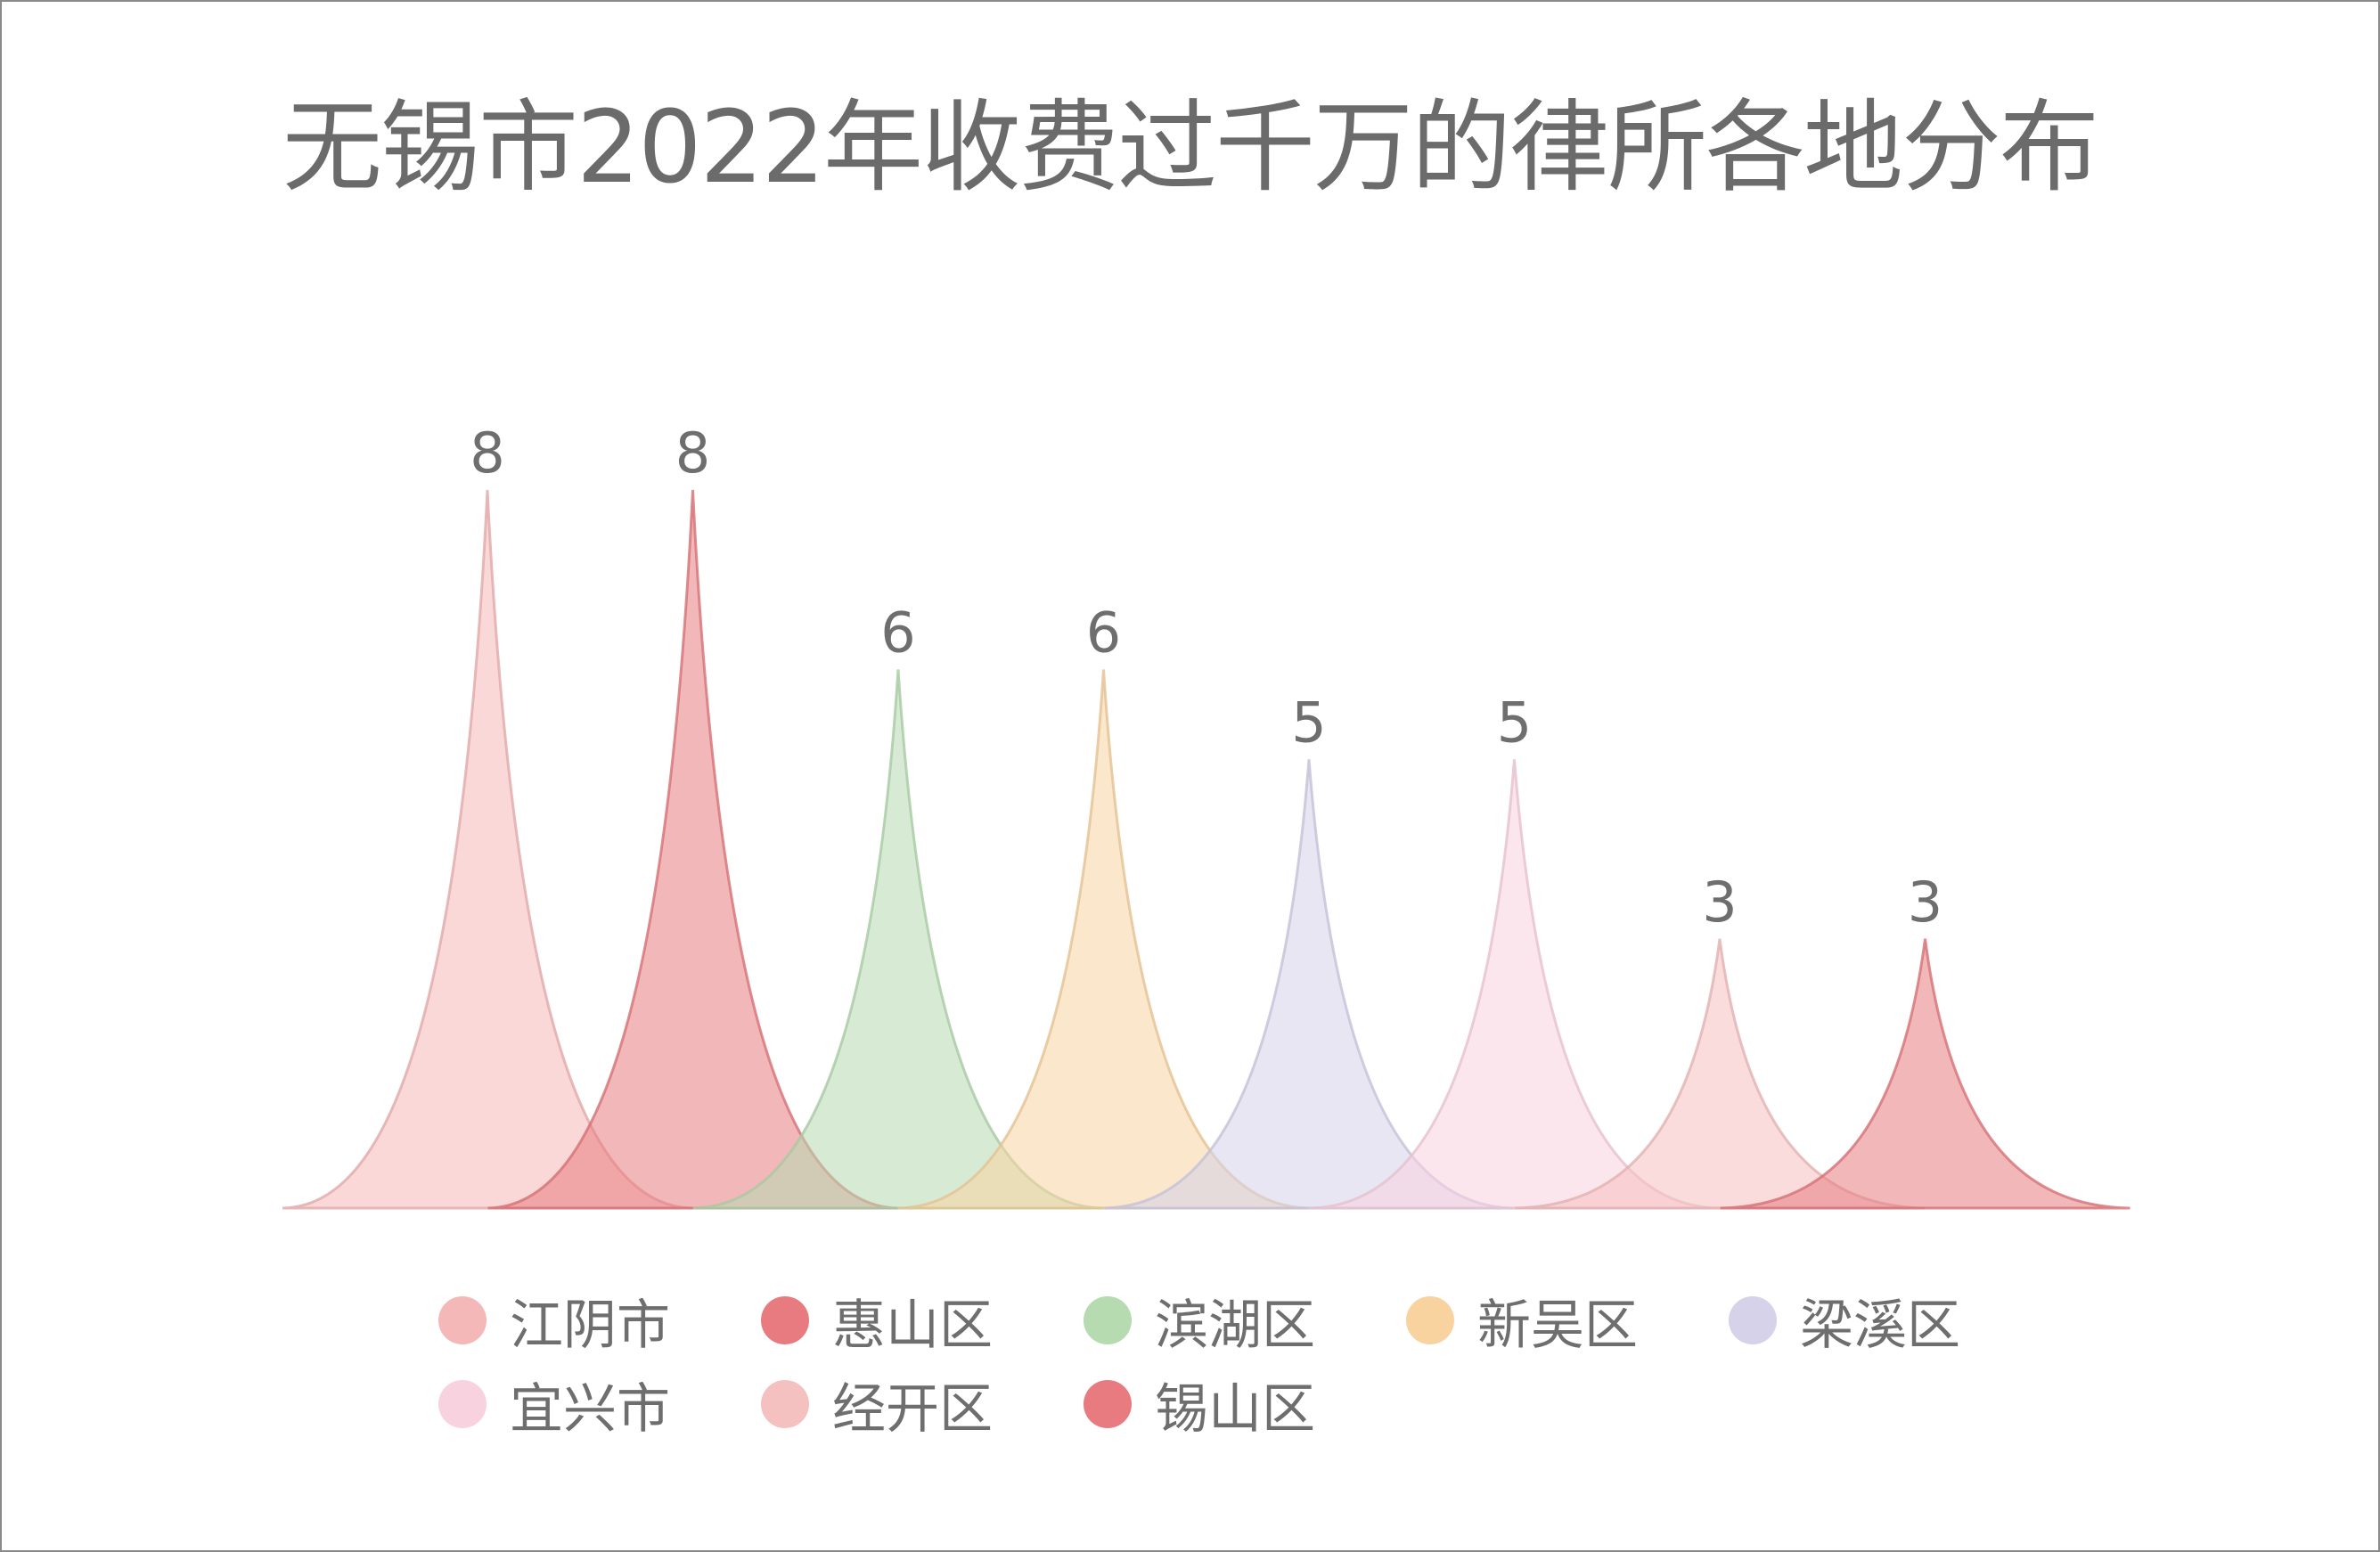 This screenshot has height=1552, width=2380. What do you see at coordinates (912, 1409) in the screenshot?
I see `legend-label-7: 经开区` at bounding box center [912, 1409].